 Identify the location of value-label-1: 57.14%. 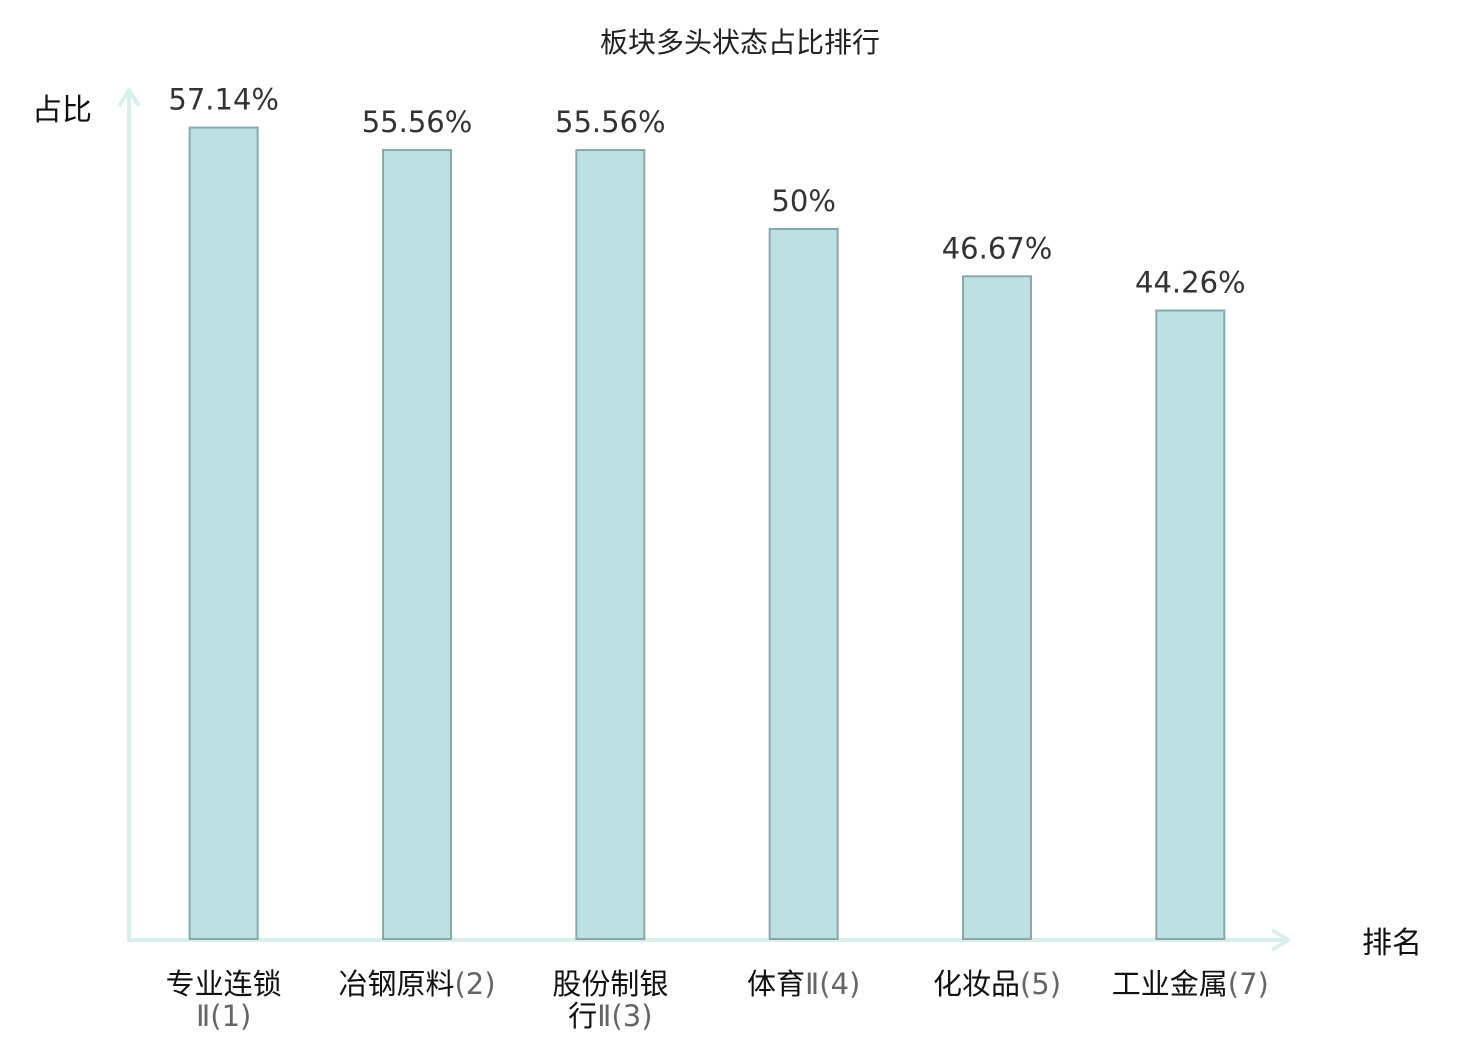
(223, 100).